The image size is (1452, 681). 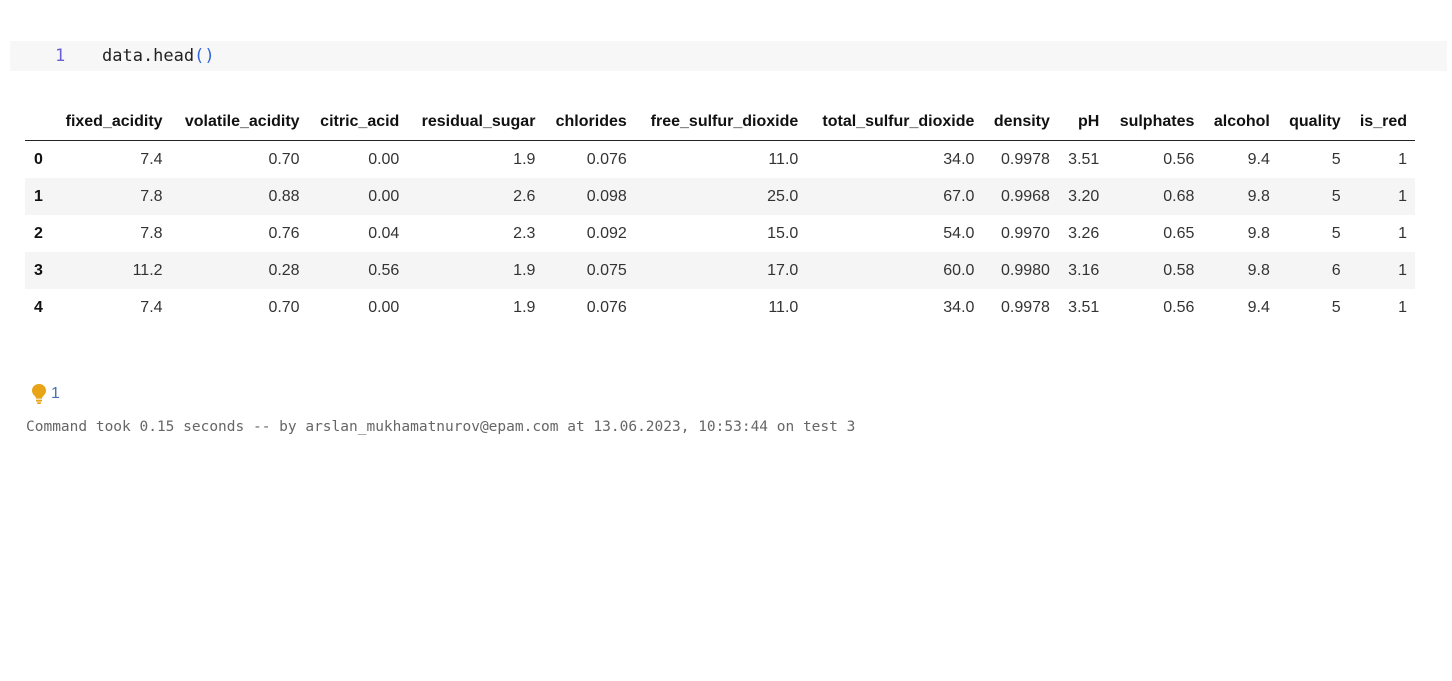 What do you see at coordinates (111, 270) in the screenshot?
I see `table-cell: 11.2` at bounding box center [111, 270].